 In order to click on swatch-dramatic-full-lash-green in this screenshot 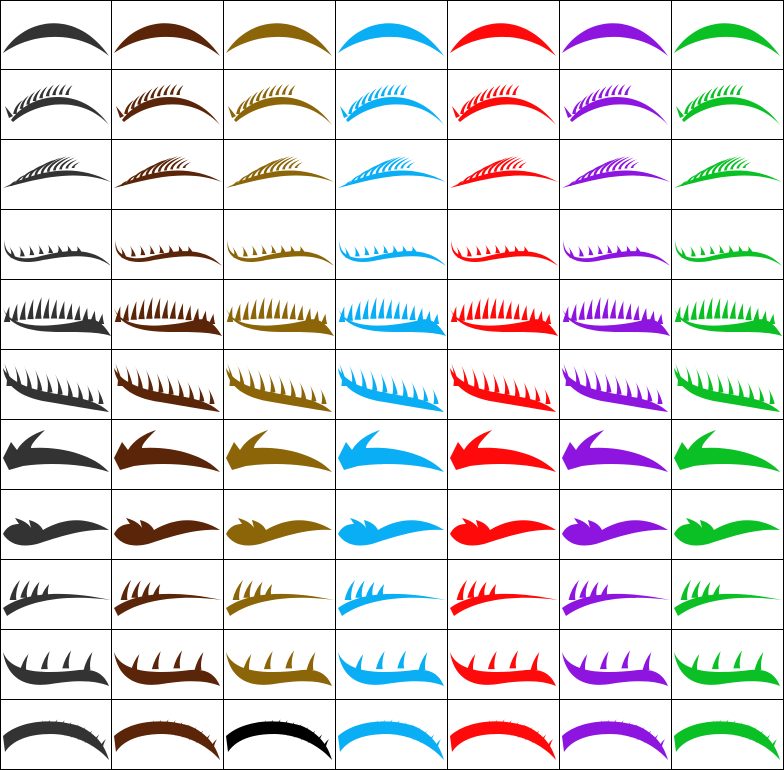, I will do `click(728, 735)`.